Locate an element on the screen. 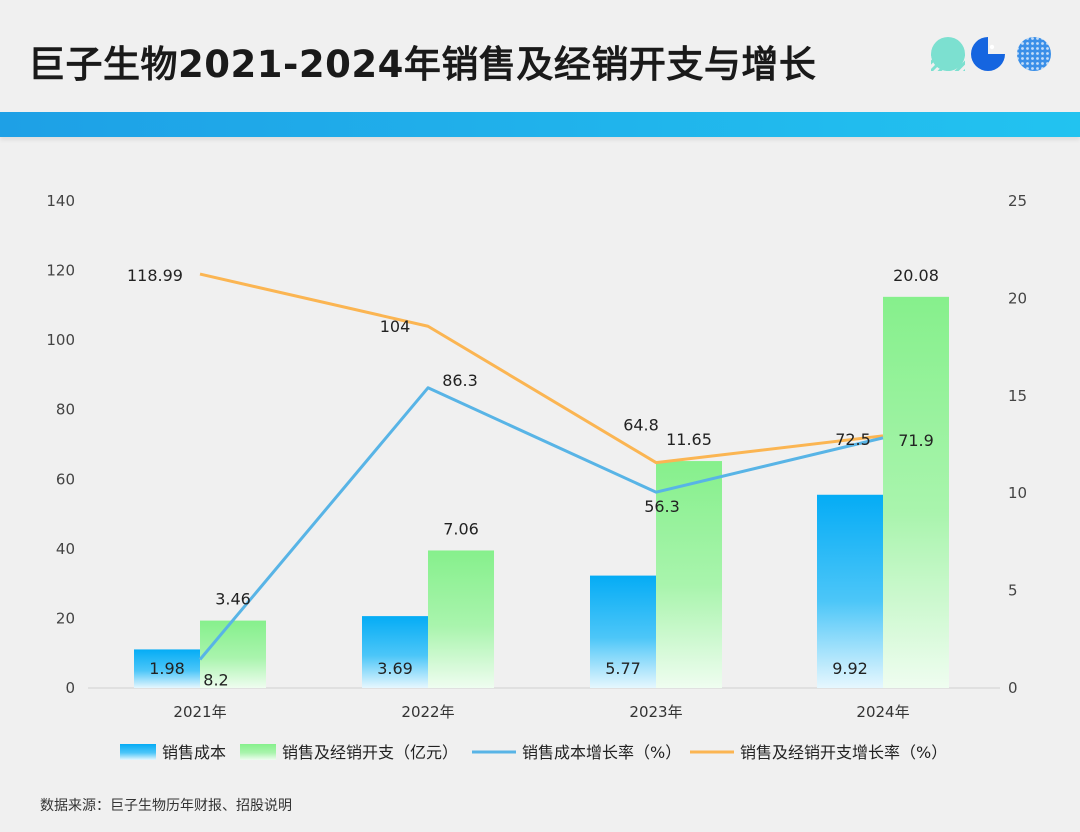 The image size is (1080, 832). legend-swatch-sales-expense is located at coordinates (258, 752).